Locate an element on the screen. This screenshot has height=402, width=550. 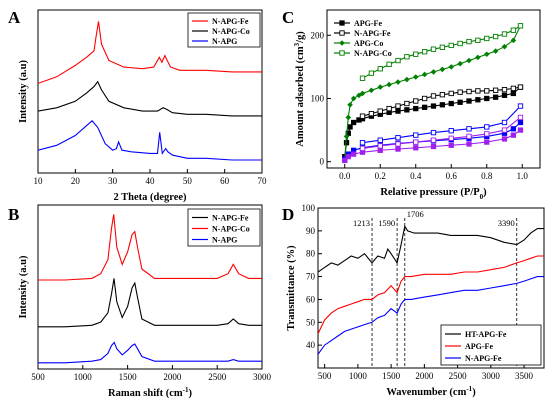
panel-d-legend-label: APG-Fe is located at coordinates (479, 346).